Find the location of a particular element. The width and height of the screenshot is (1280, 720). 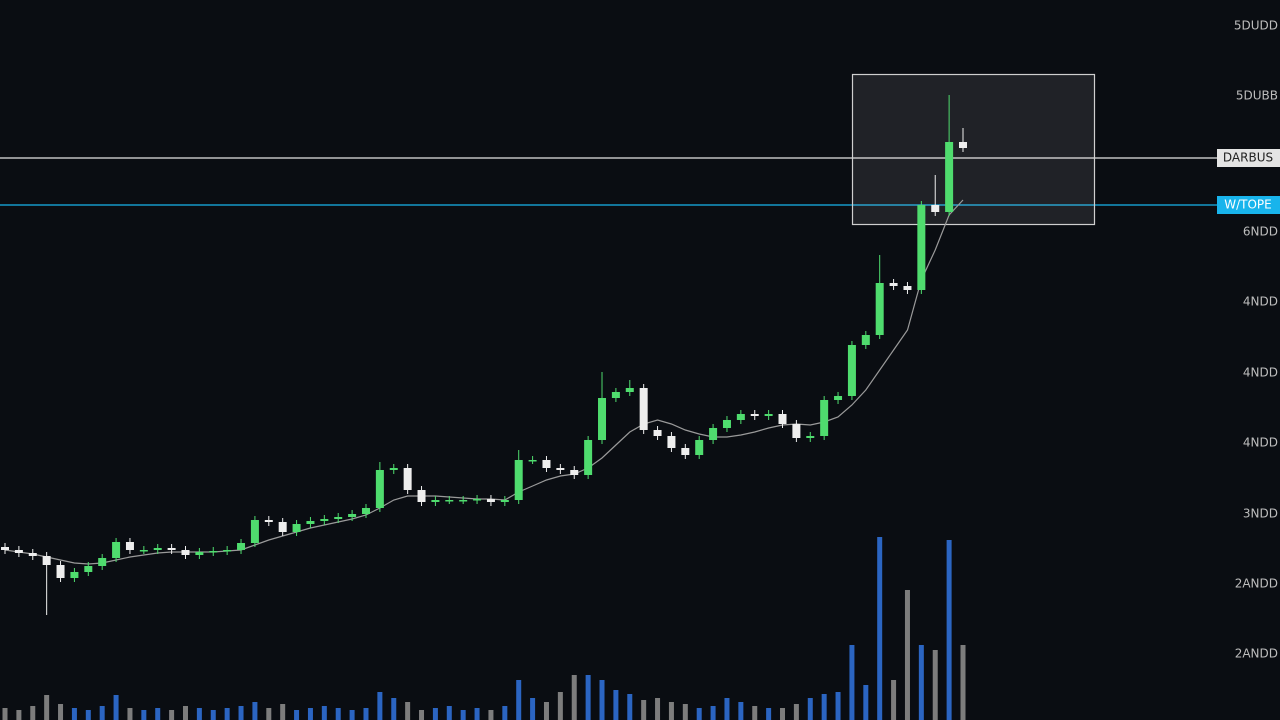

y-tick-label: 5DUBB is located at coordinates (1257, 96).